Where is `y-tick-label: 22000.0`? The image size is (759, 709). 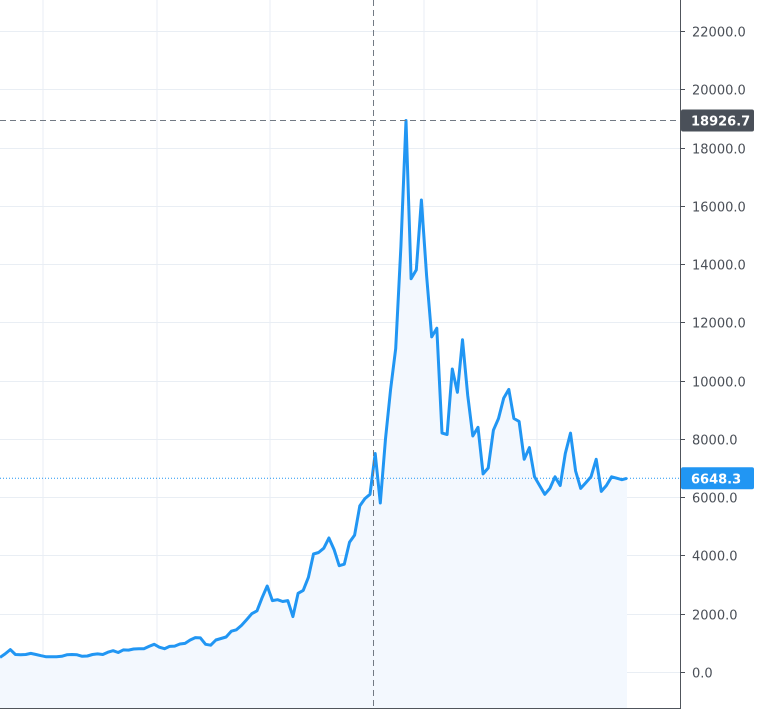 y-tick-label: 22000.0 is located at coordinates (719, 33).